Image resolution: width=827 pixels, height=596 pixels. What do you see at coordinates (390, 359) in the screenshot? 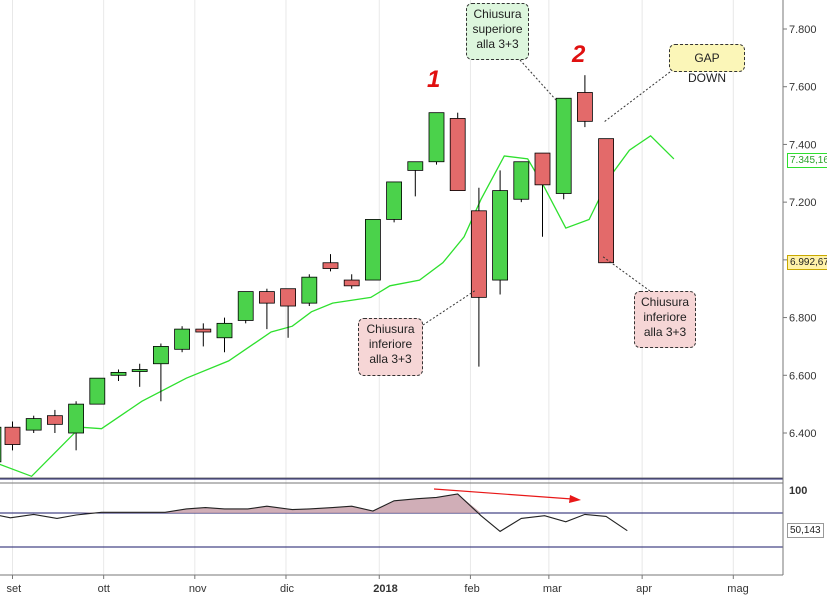
I see `callout-lower-close-left-line-3: alla 3+3` at bounding box center [390, 359].